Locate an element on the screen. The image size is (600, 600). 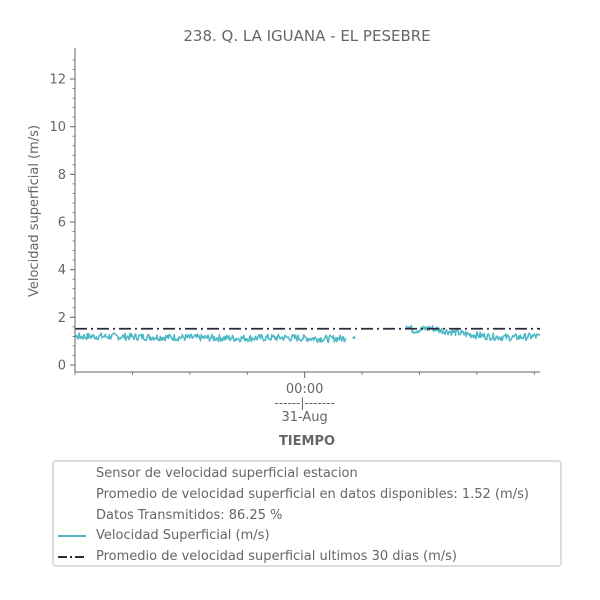
legend-swatch-velocity is located at coordinates (72, 536).